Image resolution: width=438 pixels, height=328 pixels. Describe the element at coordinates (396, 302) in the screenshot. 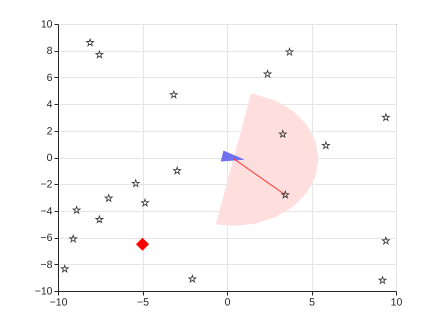

I see `x-tick-label: 10` at that location.